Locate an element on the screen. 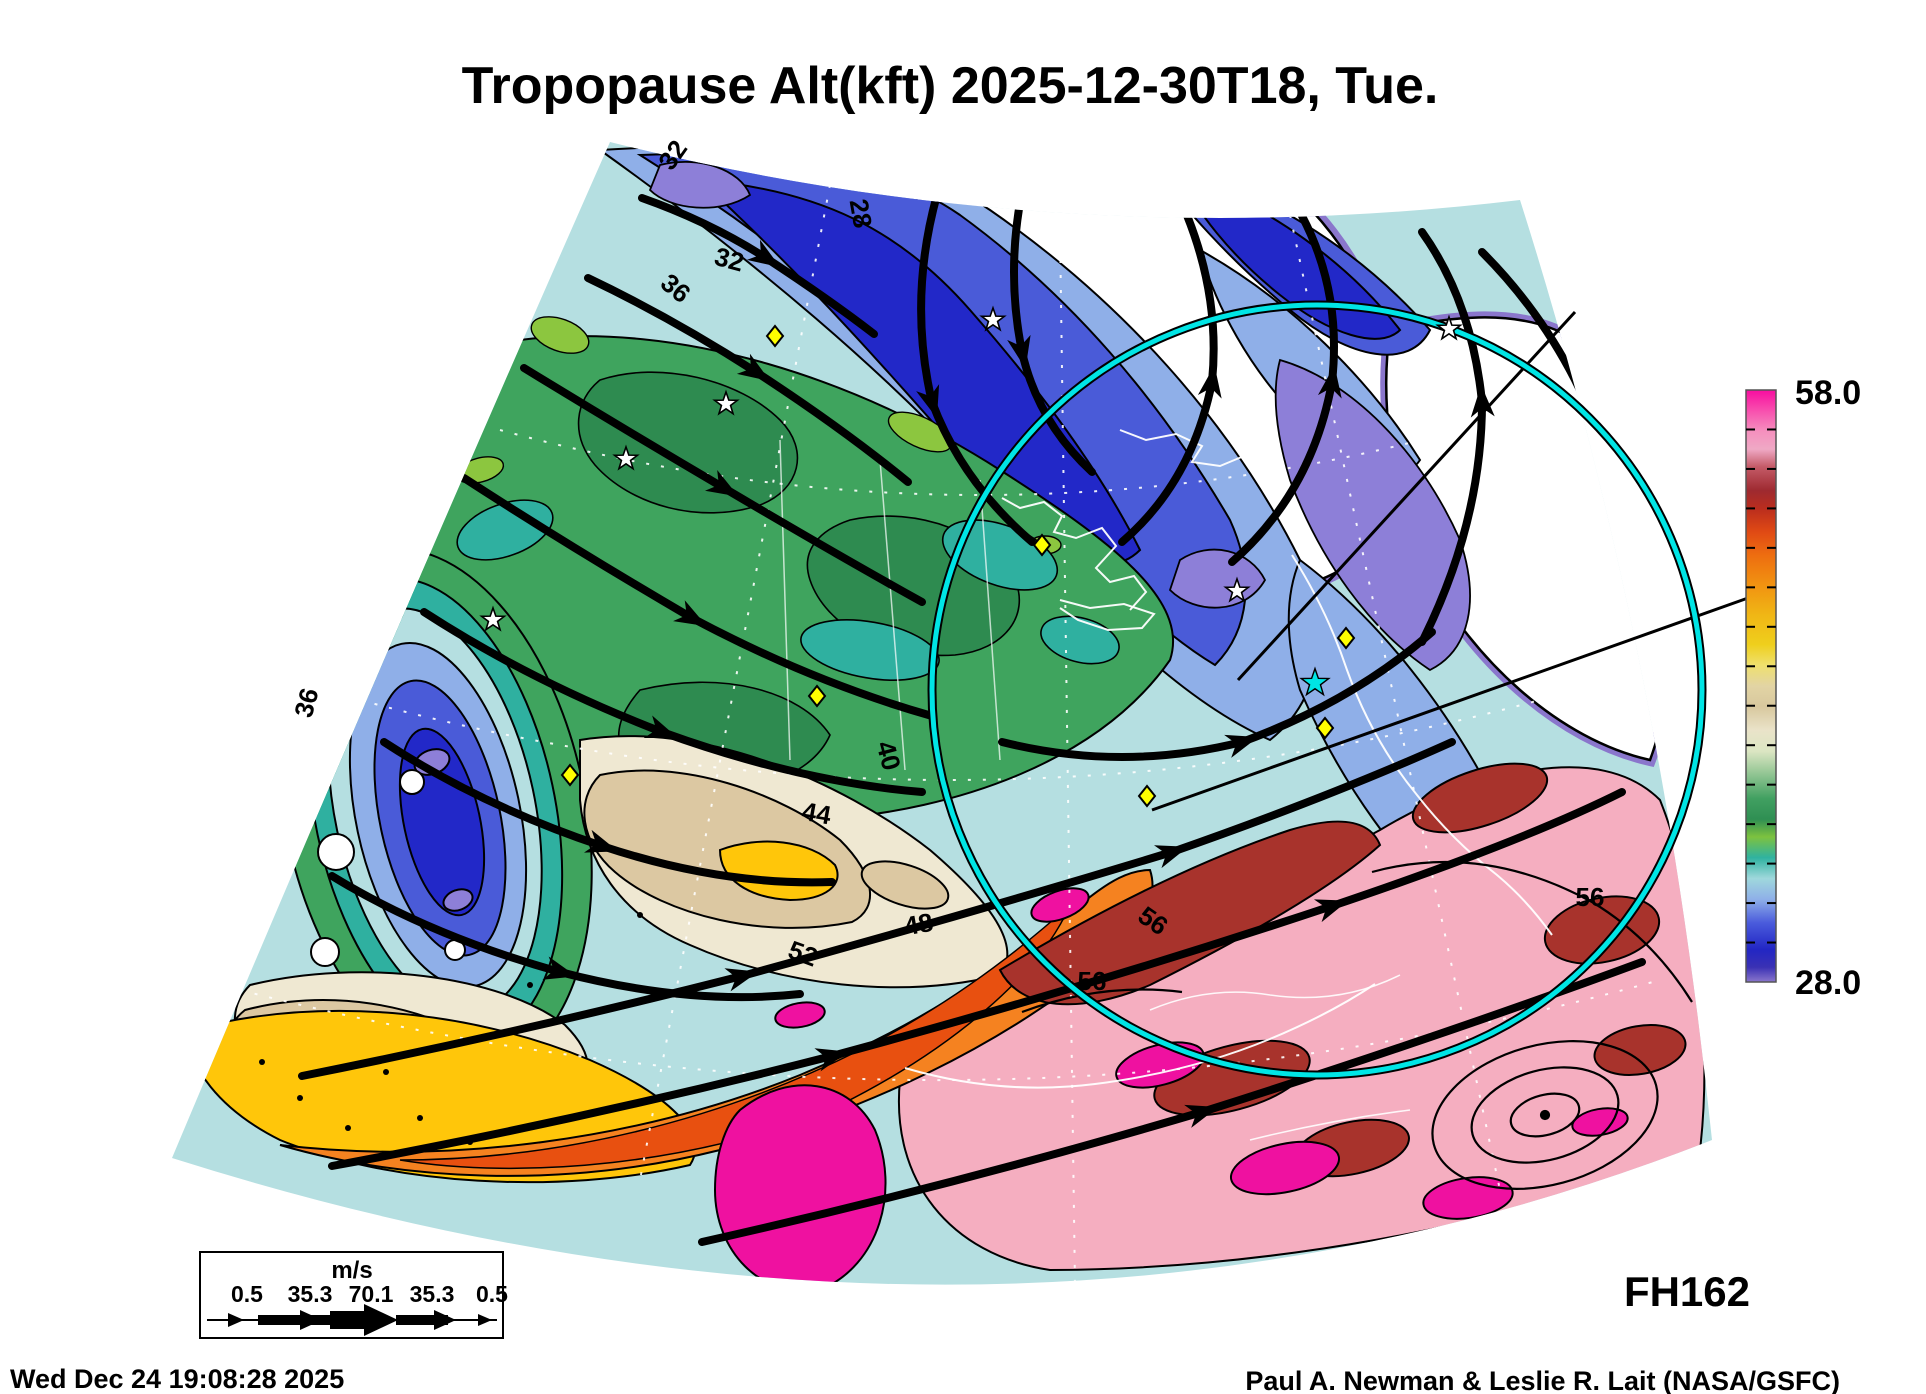 This screenshot has width=1926, height=1394. forecast-hour-label: FH162 is located at coordinates (1687, 1291).